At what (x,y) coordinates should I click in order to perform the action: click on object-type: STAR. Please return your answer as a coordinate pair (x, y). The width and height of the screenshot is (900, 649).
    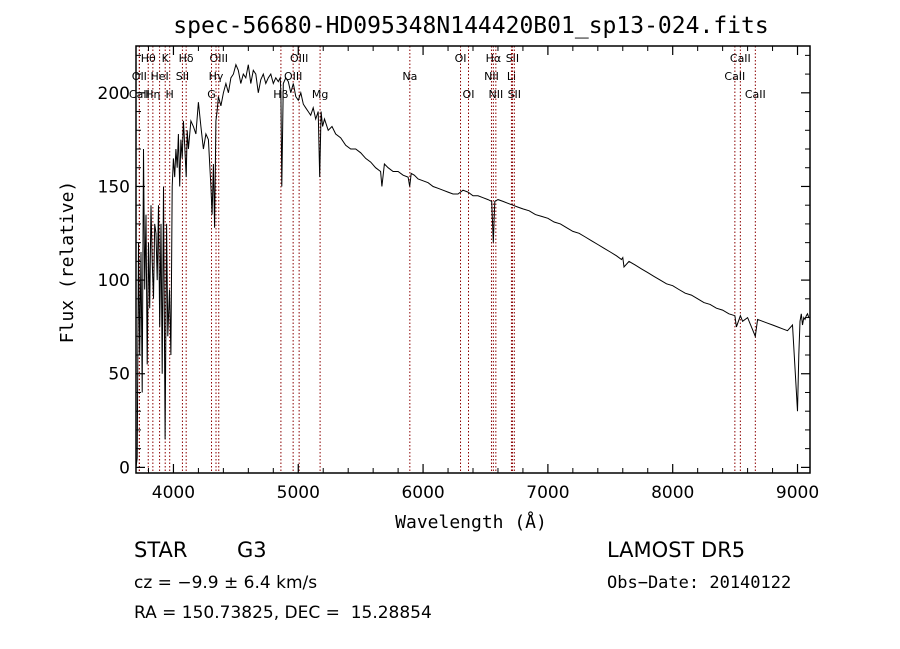
    Looking at the image, I should click on (161, 550).